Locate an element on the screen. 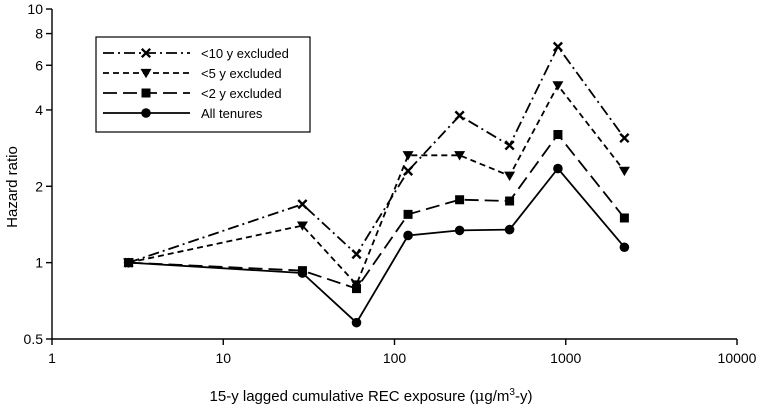  legend-label: All tenures is located at coordinates (232, 113).